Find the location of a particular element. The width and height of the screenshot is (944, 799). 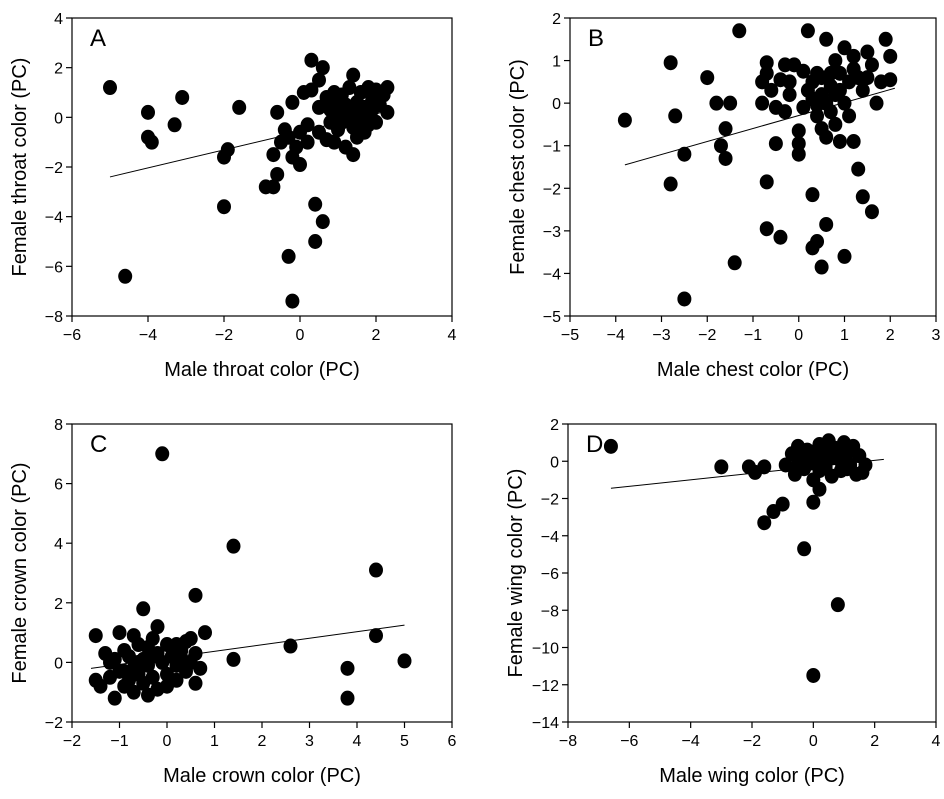

x-tick-label: 6 is located at coordinates (452, 741).